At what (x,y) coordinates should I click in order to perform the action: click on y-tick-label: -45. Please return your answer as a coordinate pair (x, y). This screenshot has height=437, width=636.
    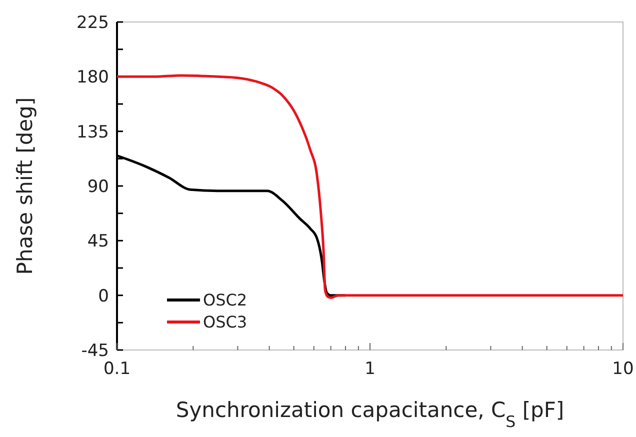
    Looking at the image, I should click on (95, 350).